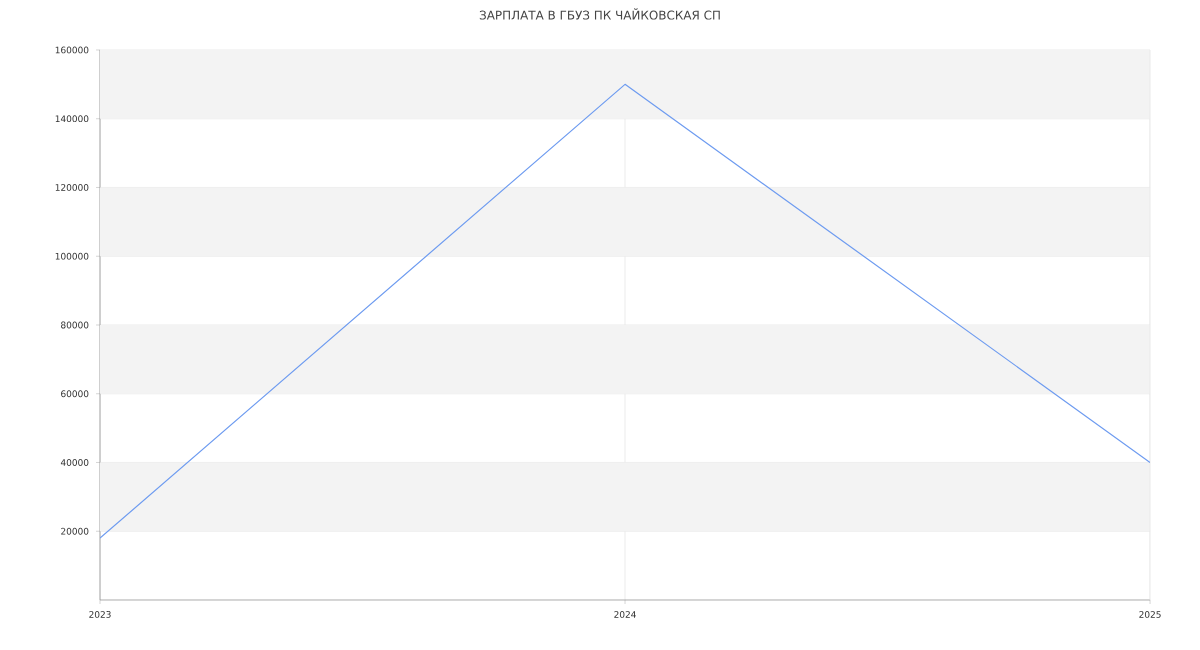  I want to click on y-tick-label: 100000, so click(72, 256).